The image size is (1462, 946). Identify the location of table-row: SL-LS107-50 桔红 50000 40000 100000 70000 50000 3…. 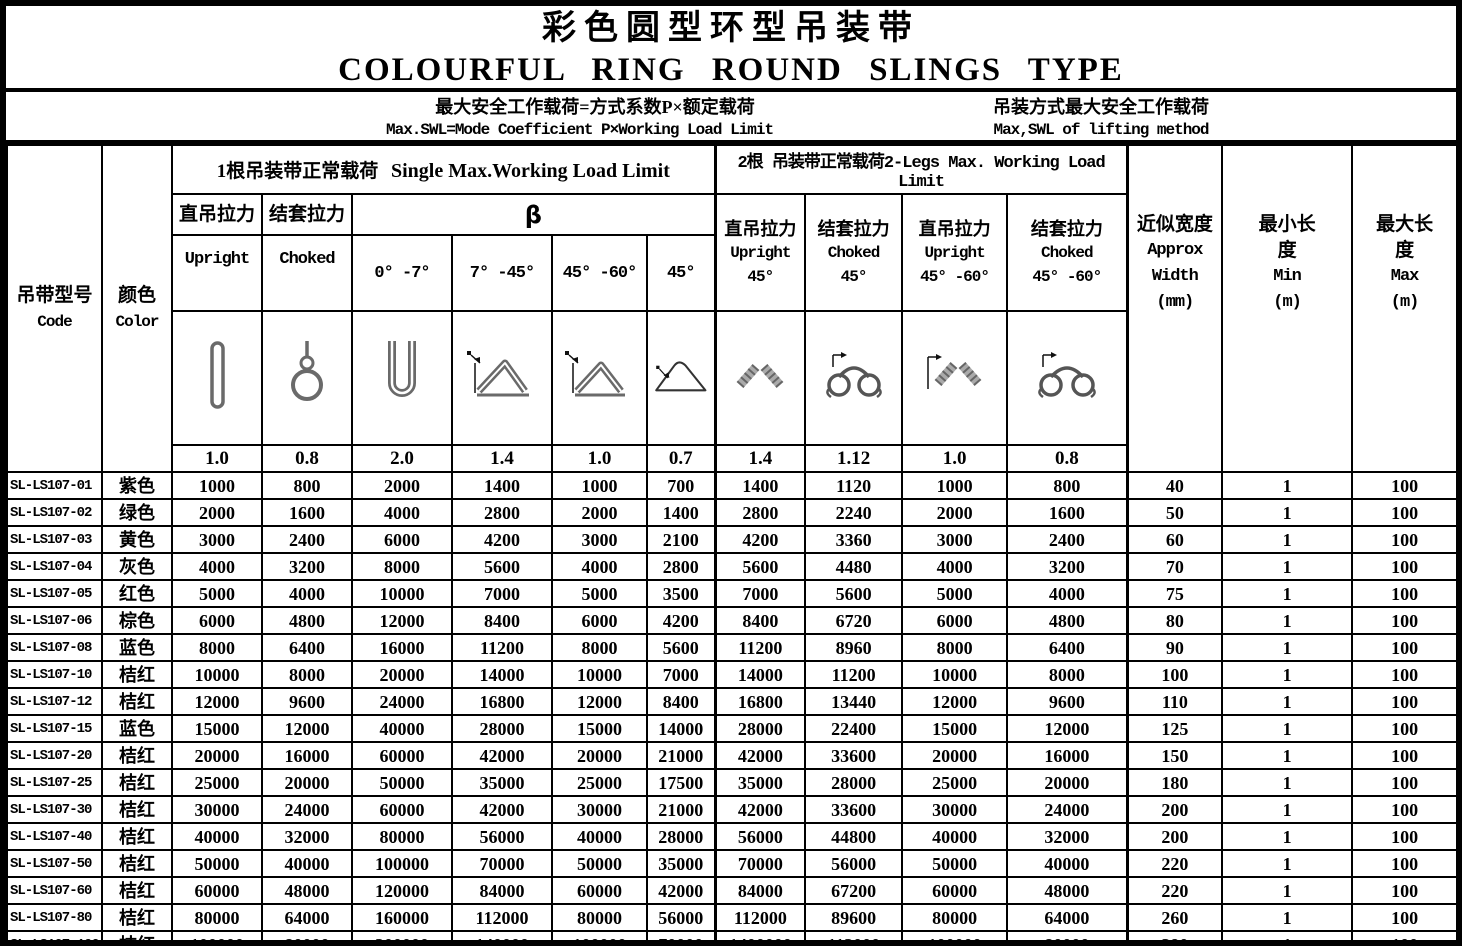
(731, 863).